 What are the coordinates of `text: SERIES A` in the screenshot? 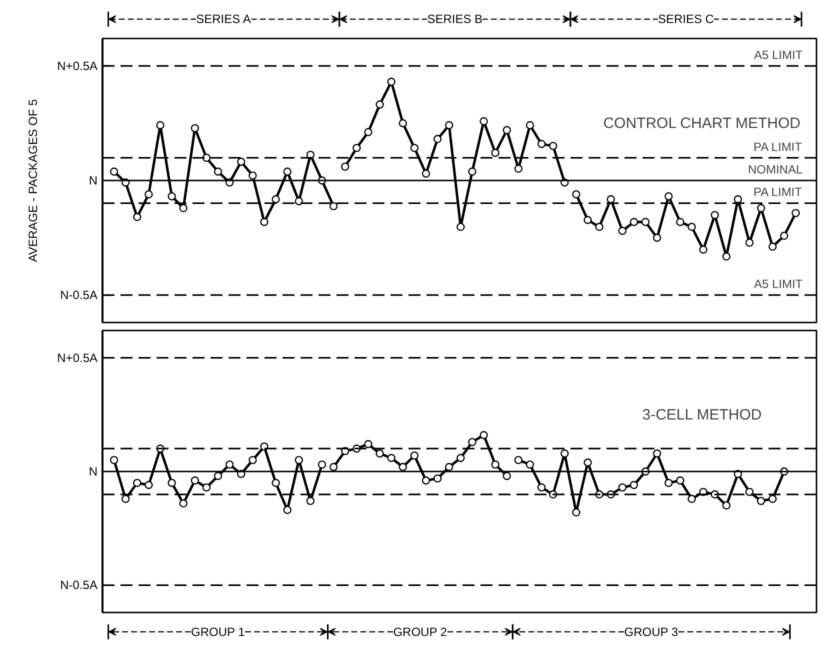 It's located at (223, 19).